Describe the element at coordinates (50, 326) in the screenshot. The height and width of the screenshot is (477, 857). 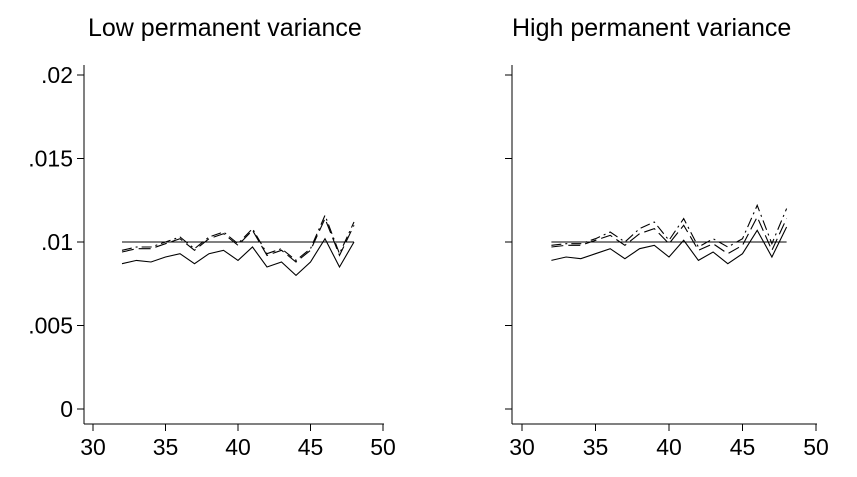
I see `y-tick-label: .005` at that location.